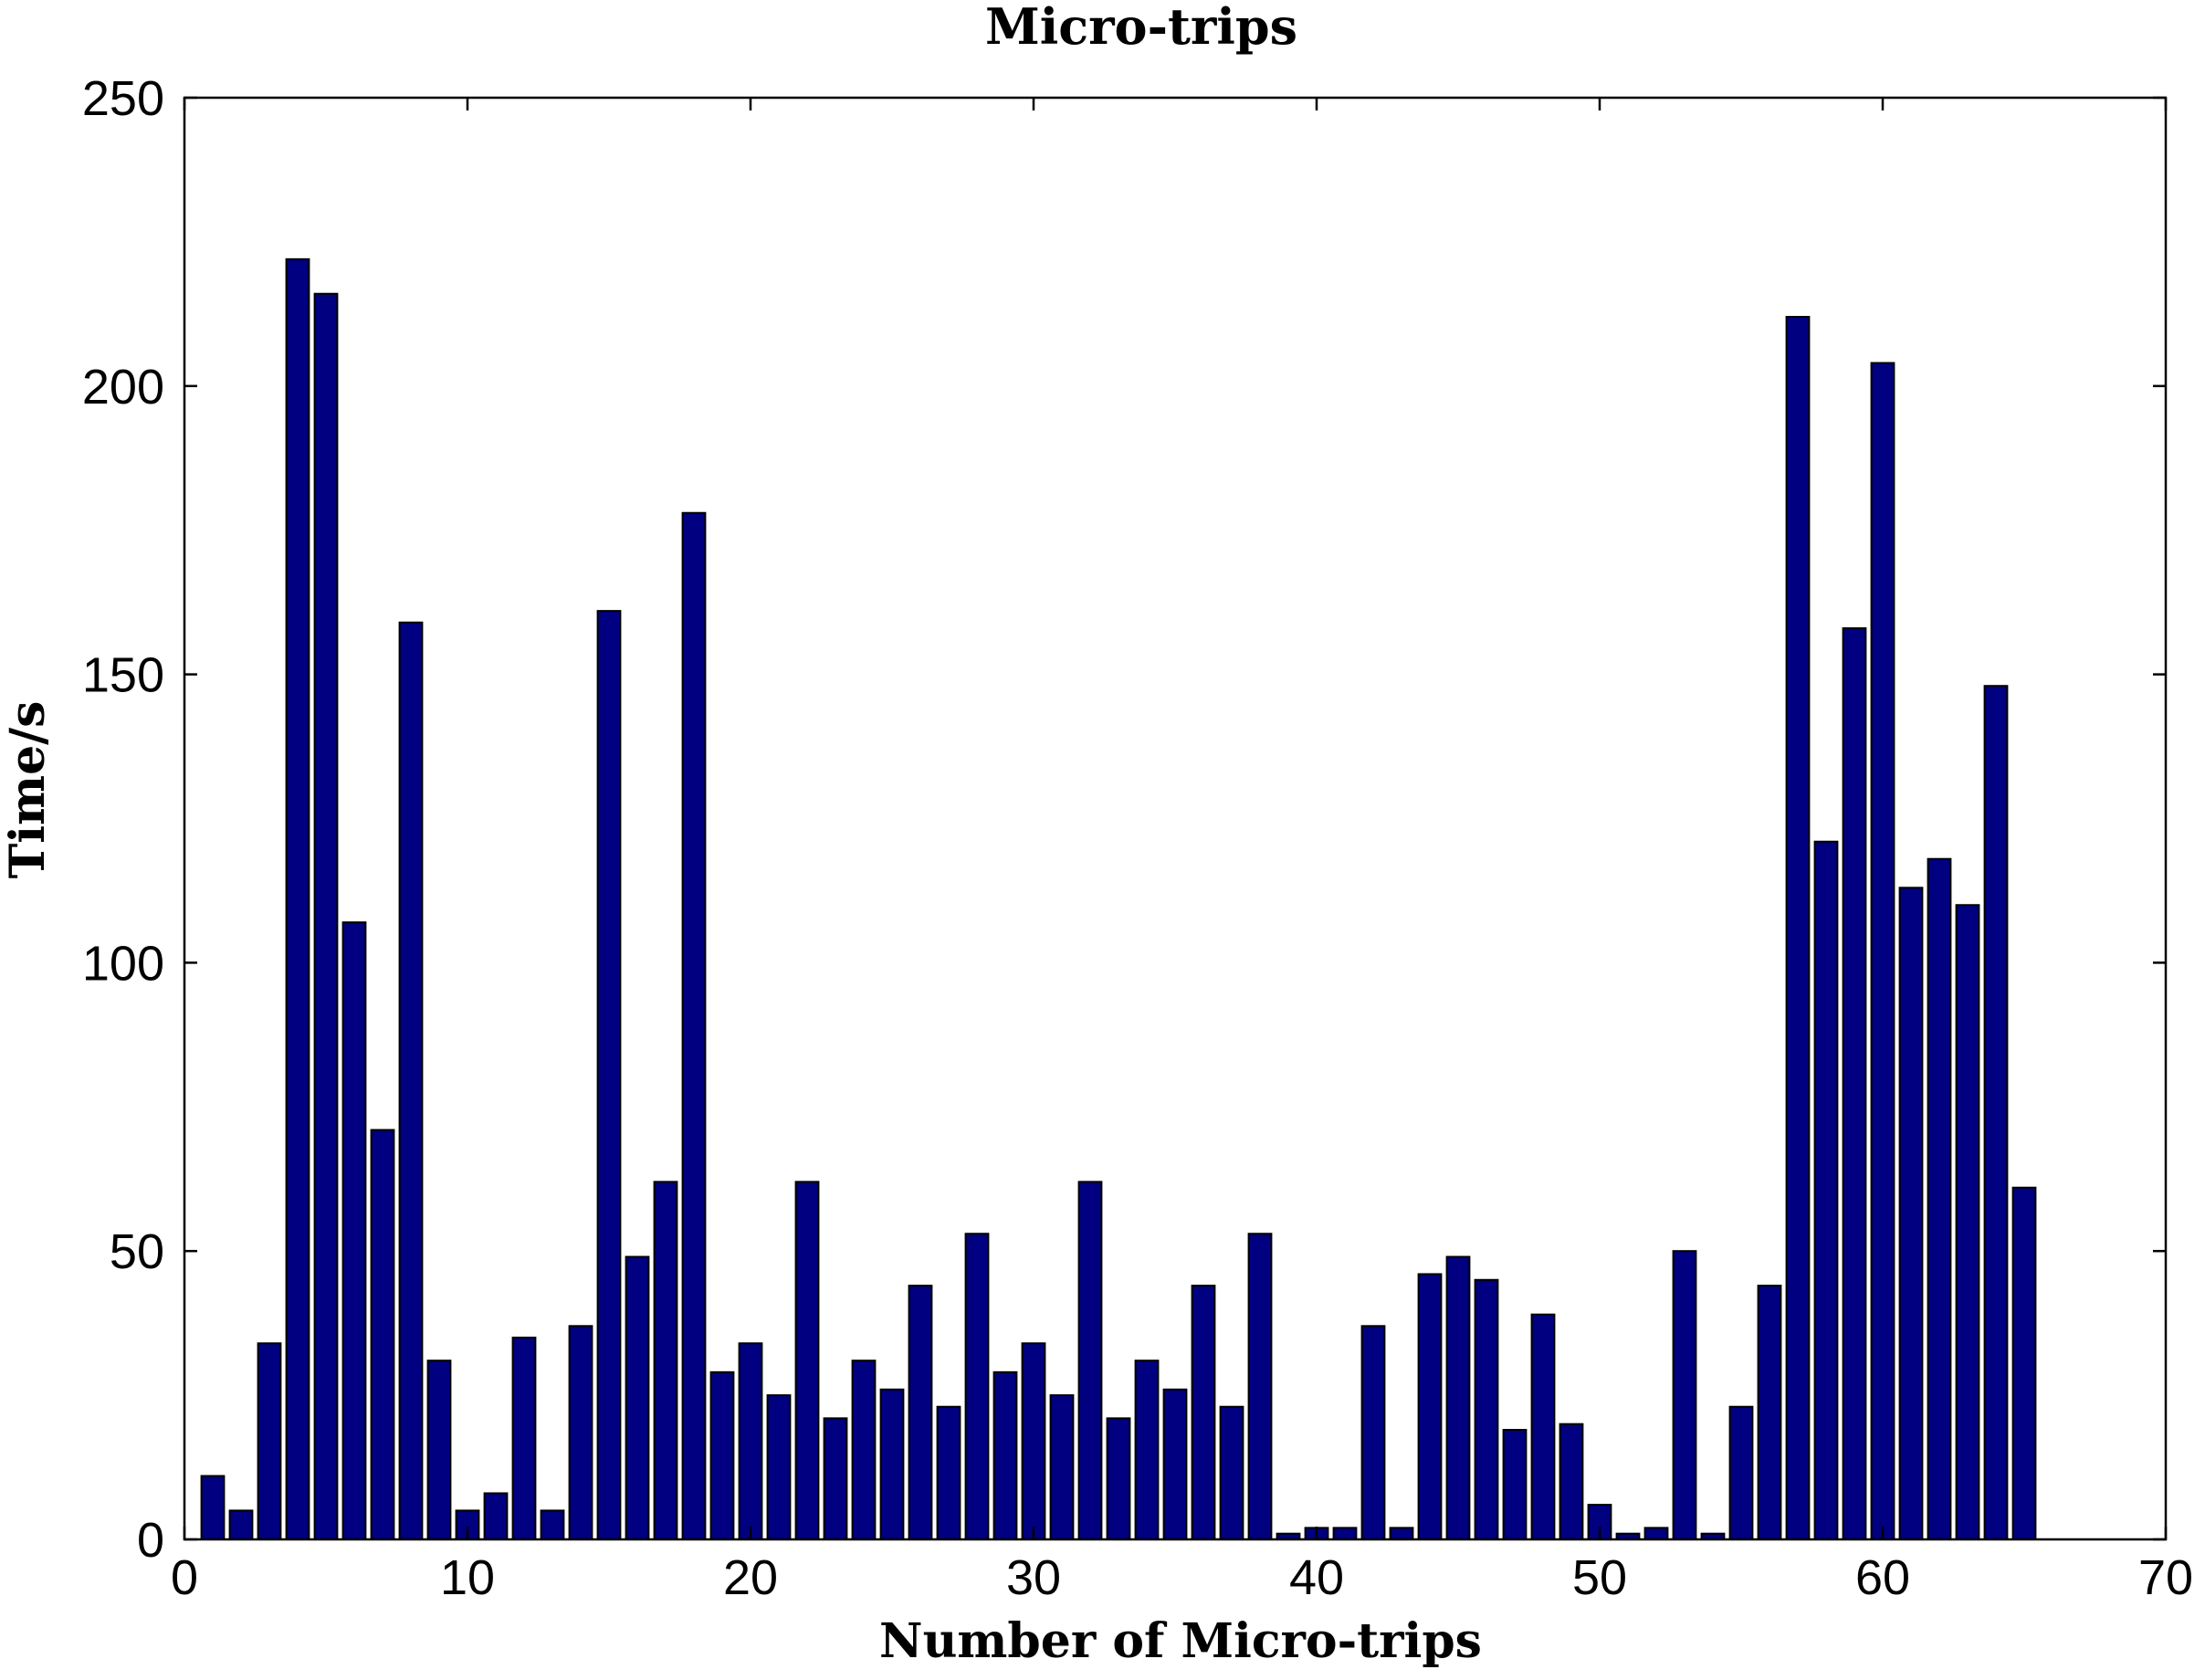 The image size is (2205, 1680). What do you see at coordinates (123, 387) in the screenshot?
I see `y-tick-label: 200` at bounding box center [123, 387].